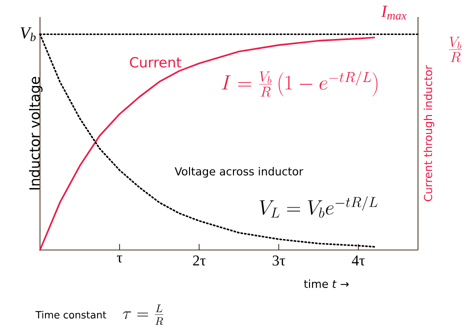 Image resolution: width=471 pixels, height=335 pixels. Describe the element at coordinates (71, 314) in the screenshot. I see `text: Time constant` at that location.